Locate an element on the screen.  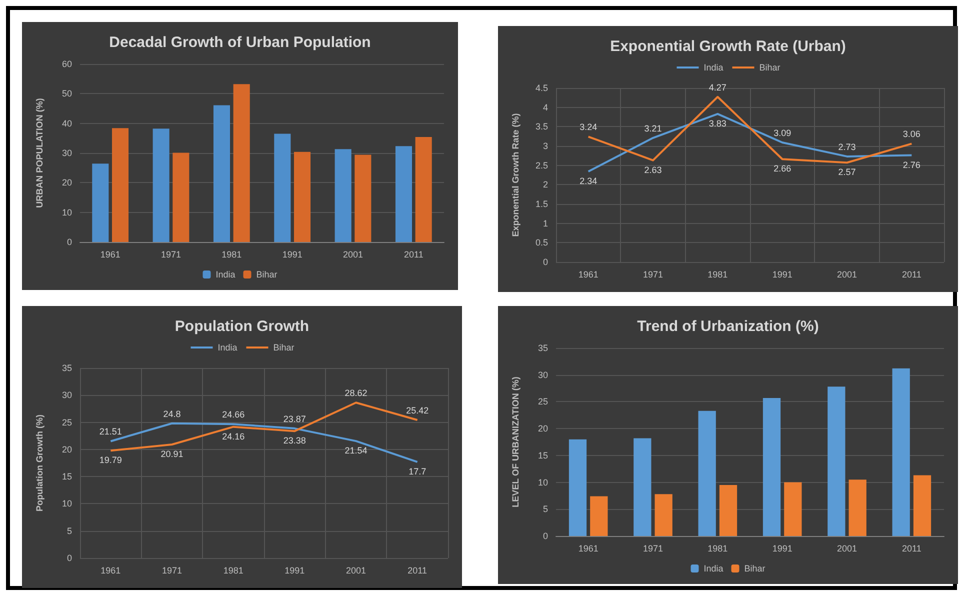
y-axis-title: Population Growth (%) is located at coordinates (39, 463).